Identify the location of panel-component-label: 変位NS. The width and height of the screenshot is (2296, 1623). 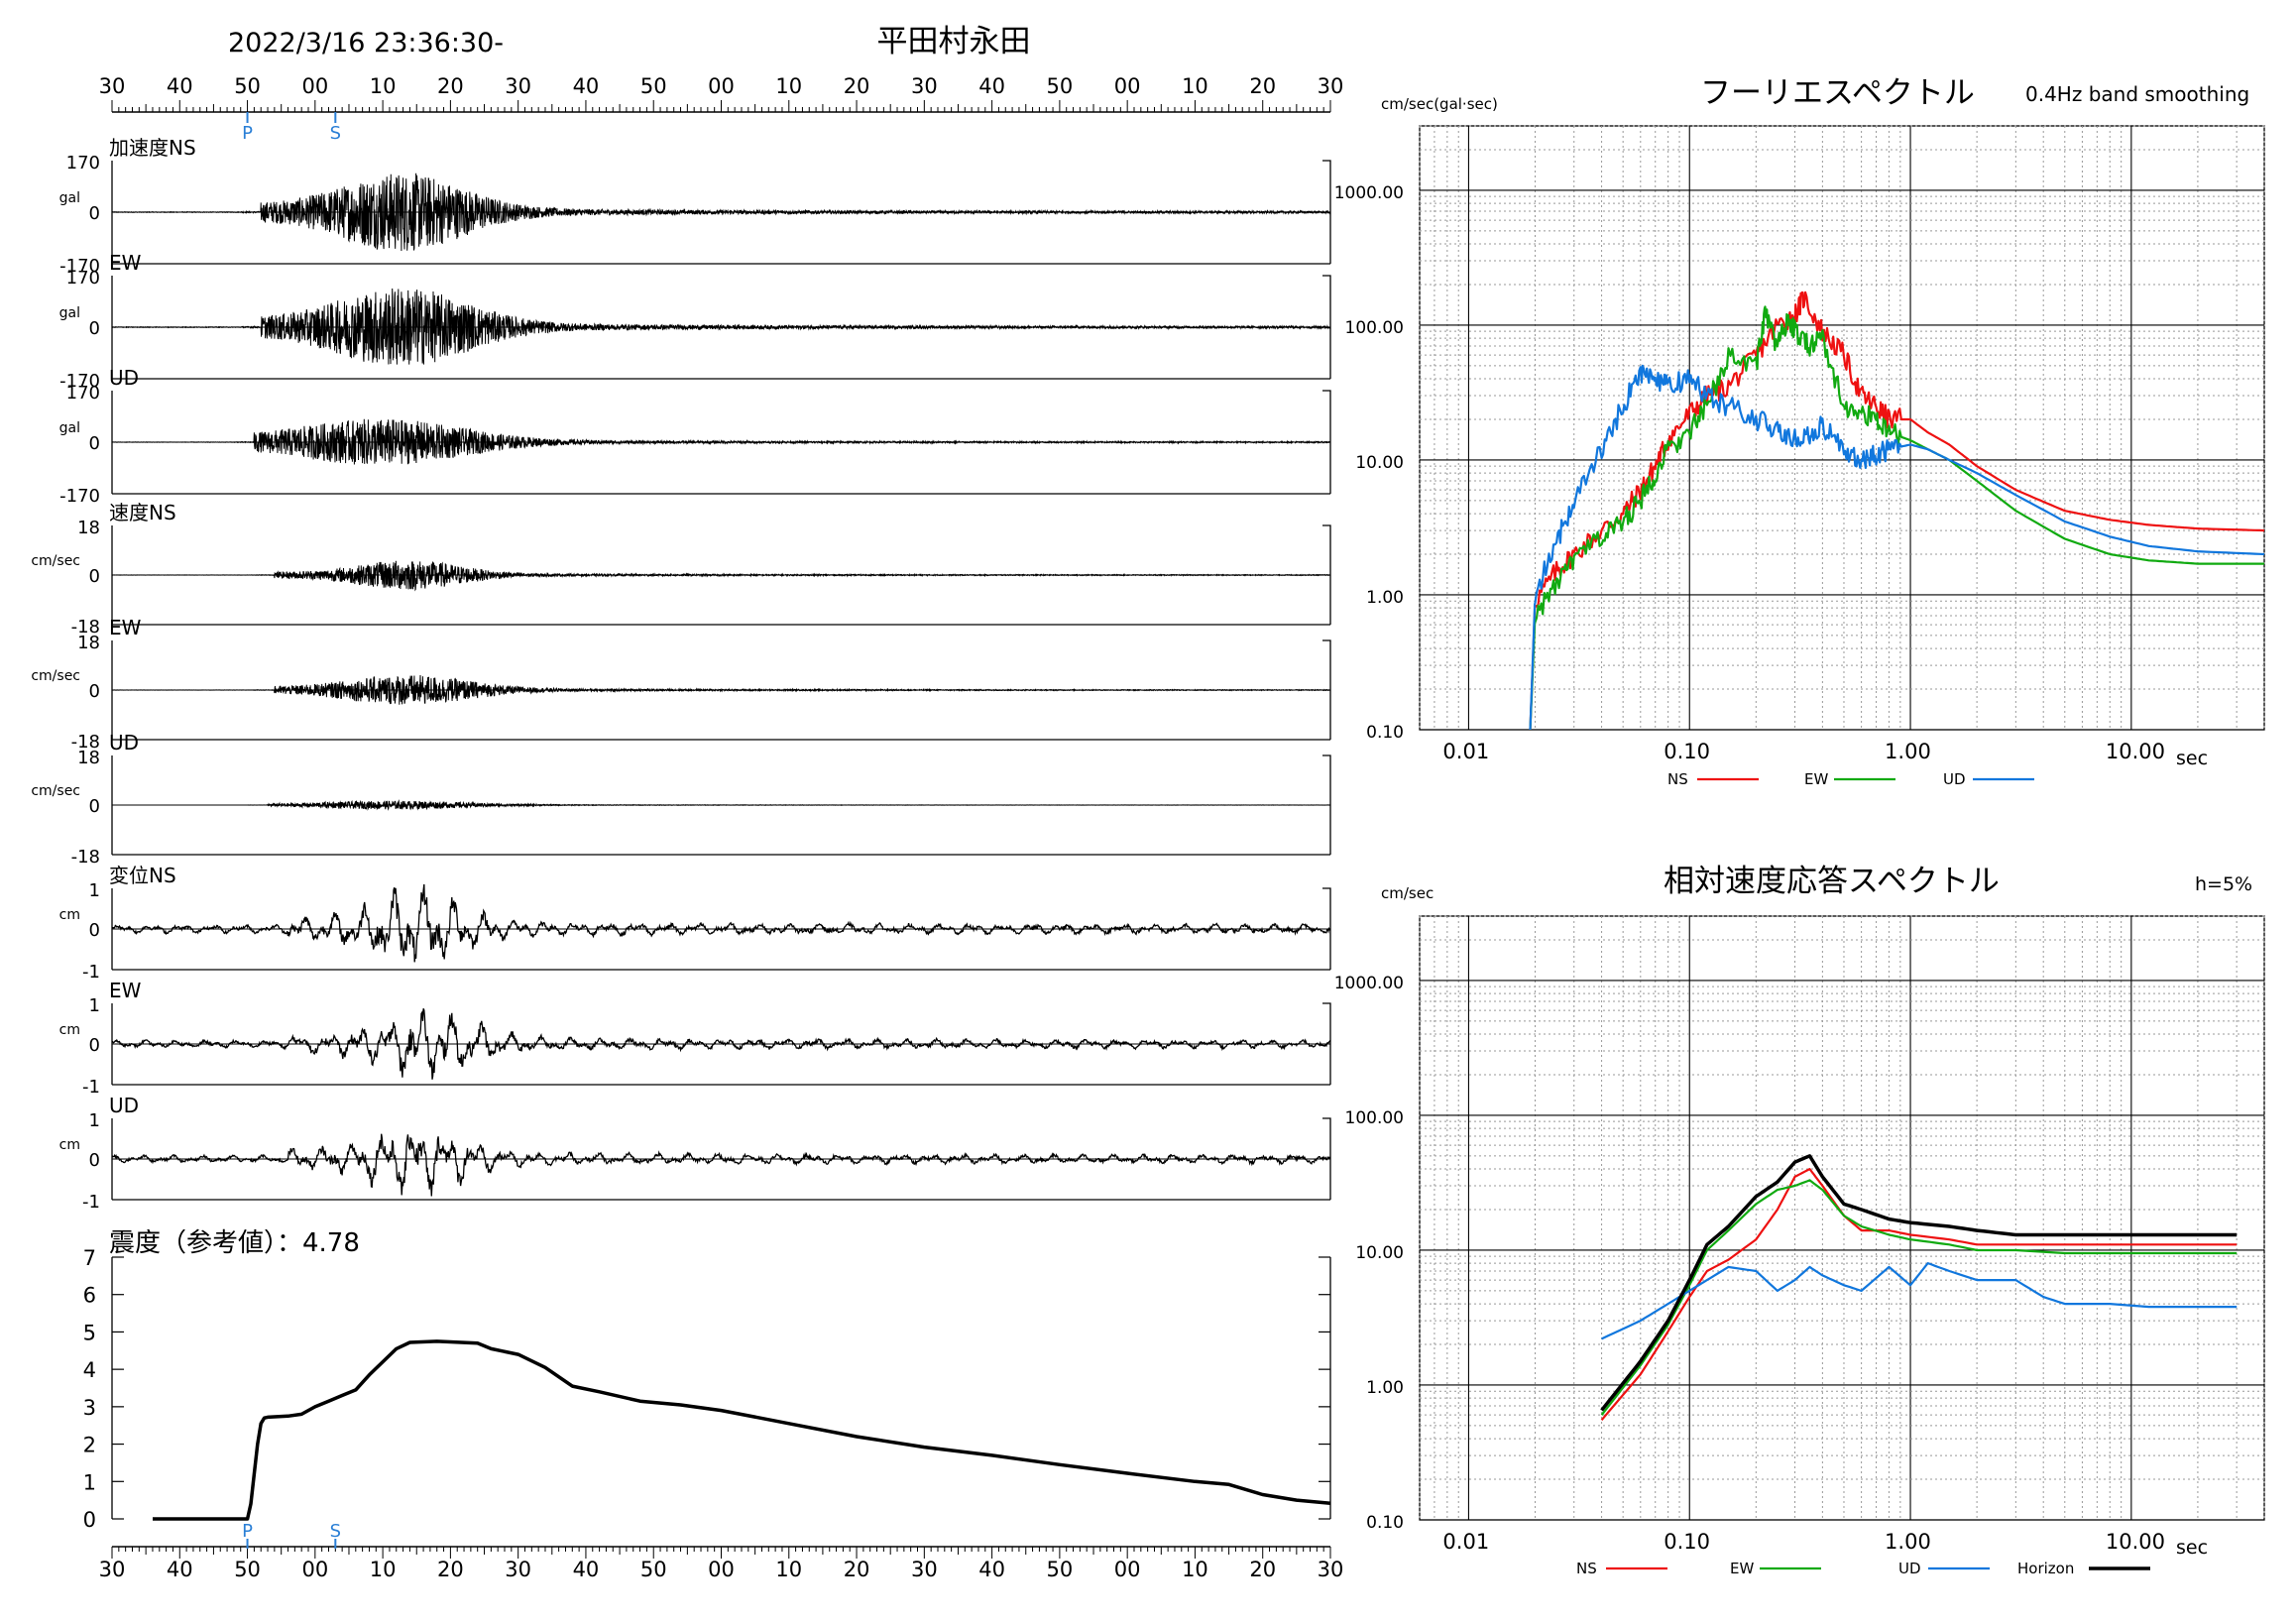
(142, 875).